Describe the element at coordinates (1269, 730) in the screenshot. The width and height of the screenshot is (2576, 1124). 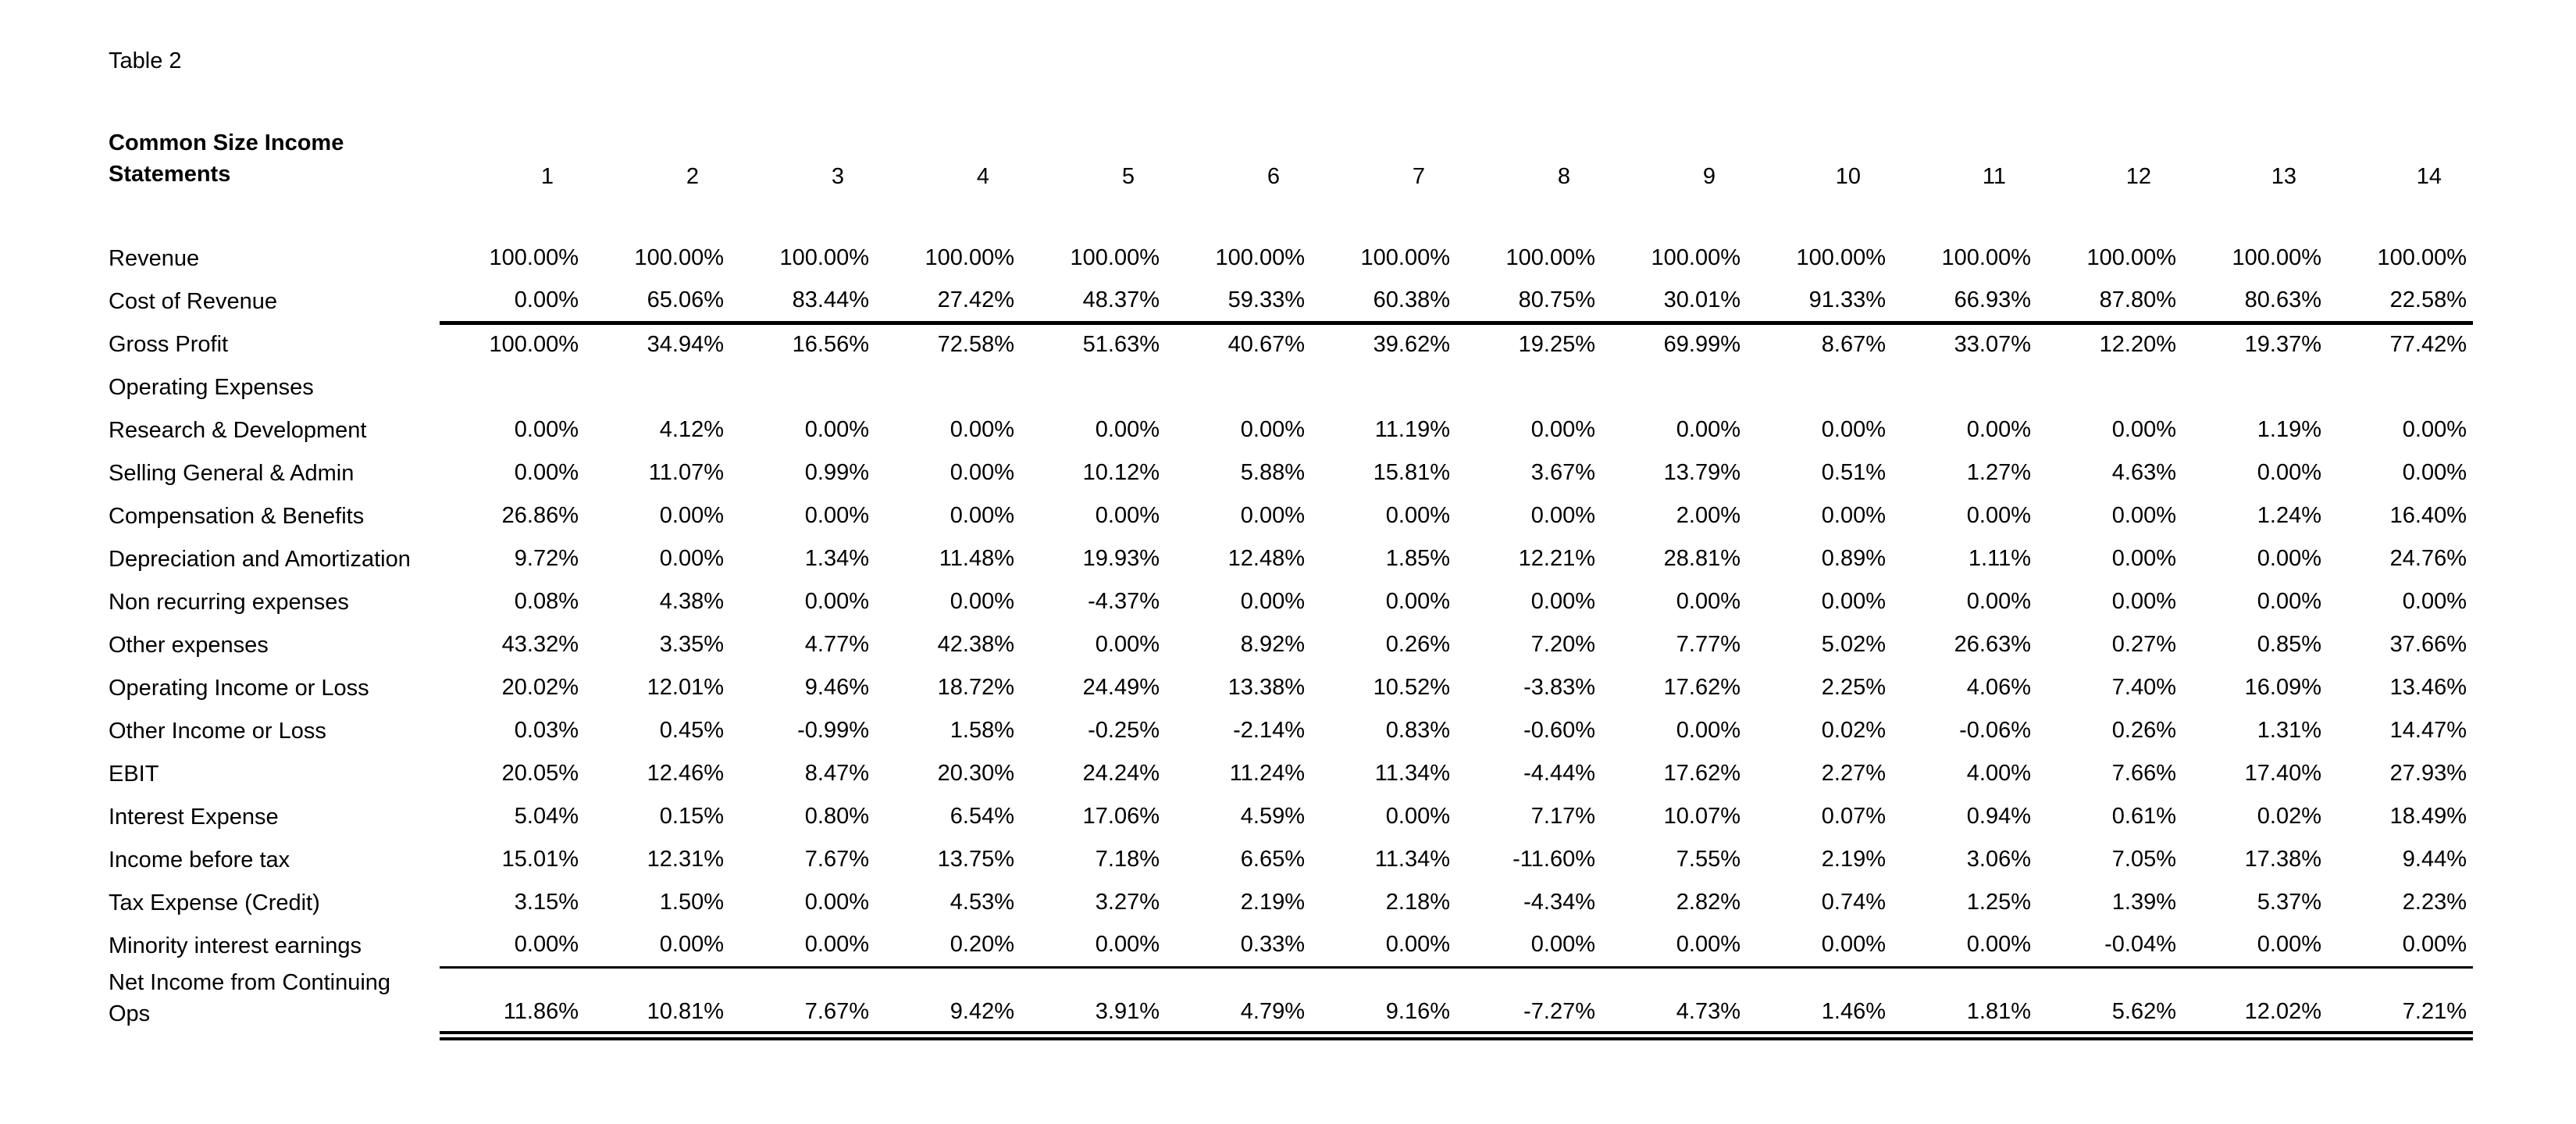
I see `cell-value: -2.14%` at that location.